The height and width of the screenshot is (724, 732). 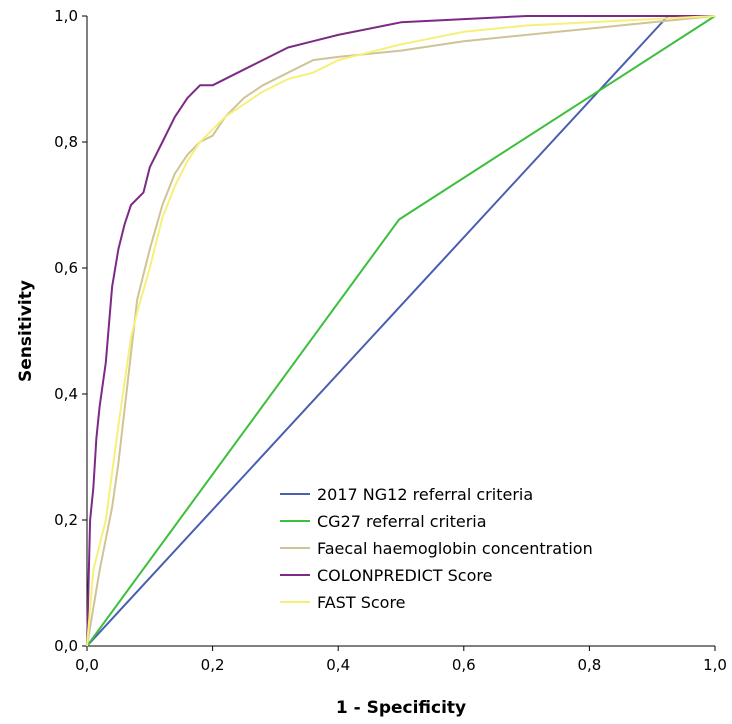 What do you see at coordinates (66, 268) in the screenshot?
I see `y-tick-label: 0,6` at bounding box center [66, 268].